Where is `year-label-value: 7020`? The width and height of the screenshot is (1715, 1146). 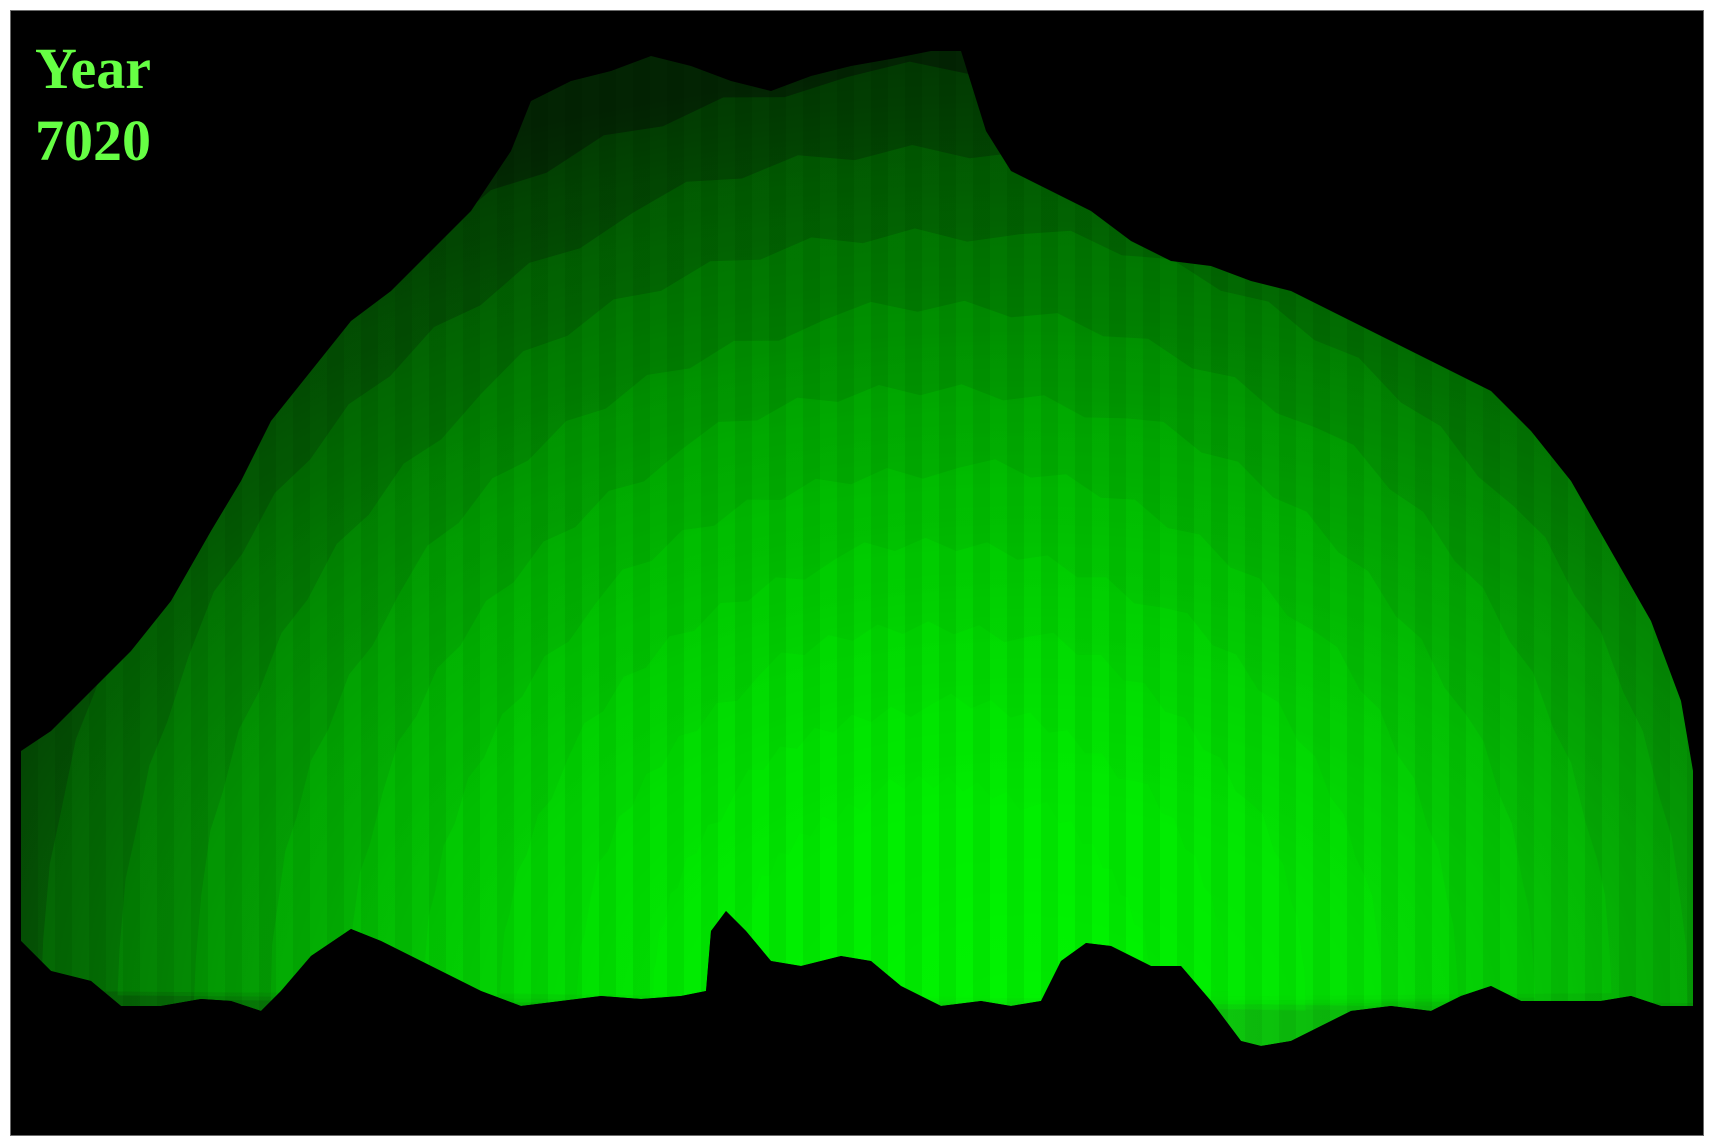
year-label-value: 7020 is located at coordinates (93, 140).